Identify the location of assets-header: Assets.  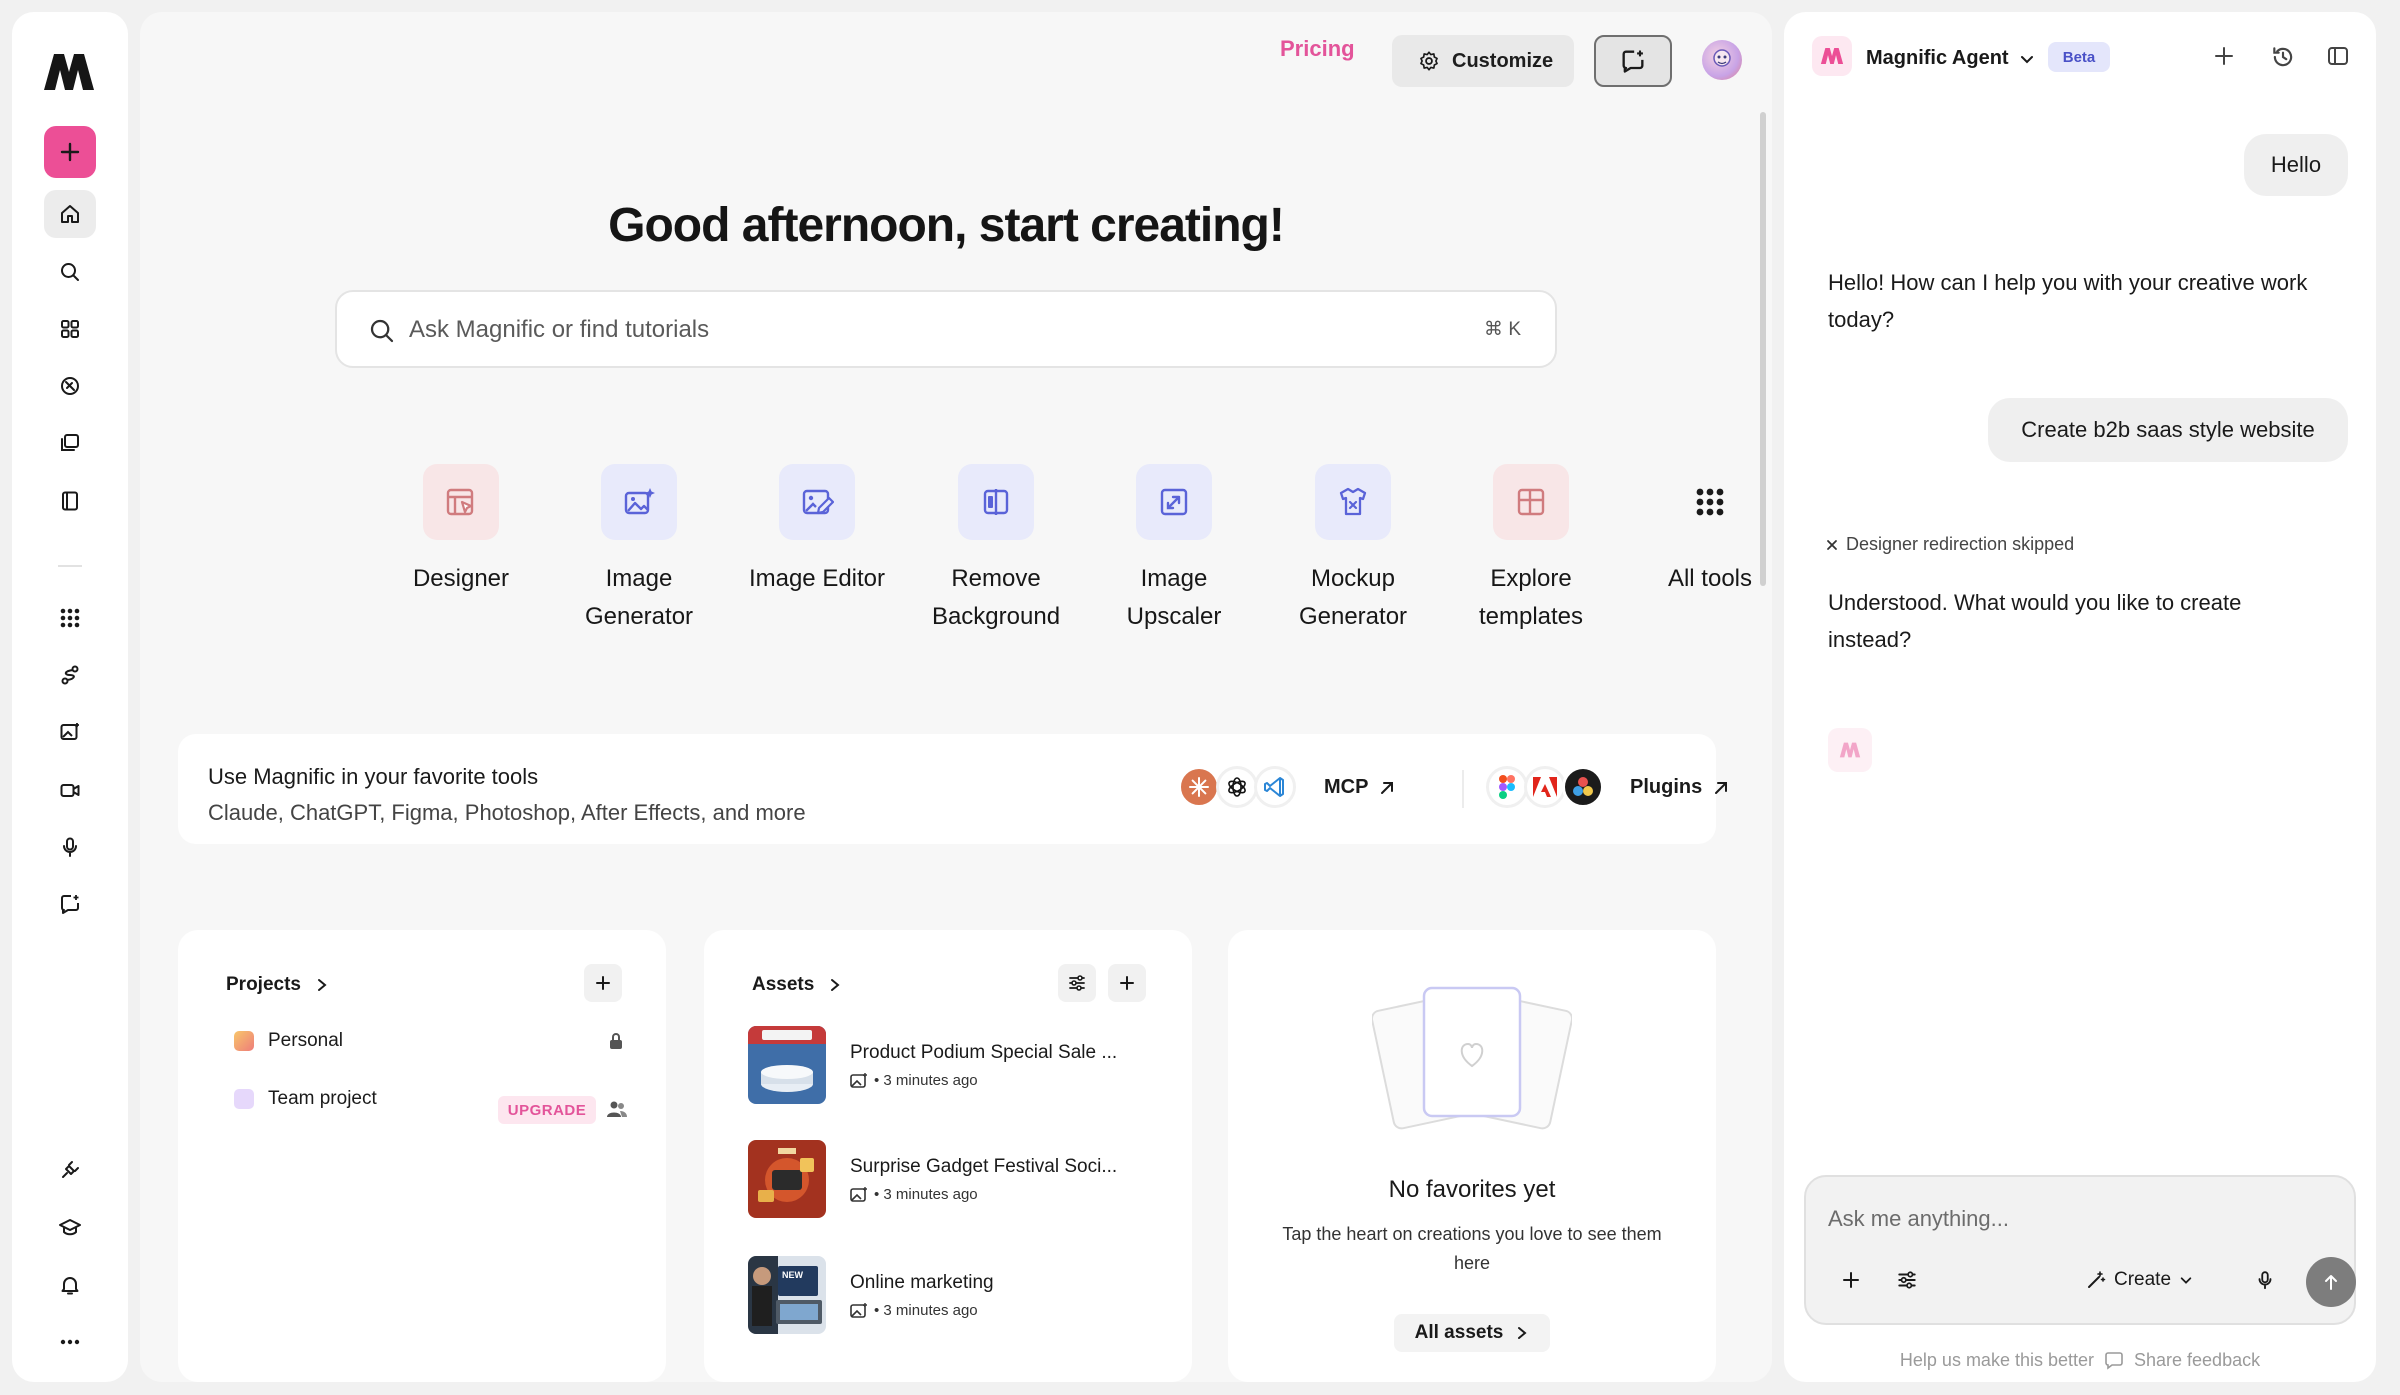
(797, 985).